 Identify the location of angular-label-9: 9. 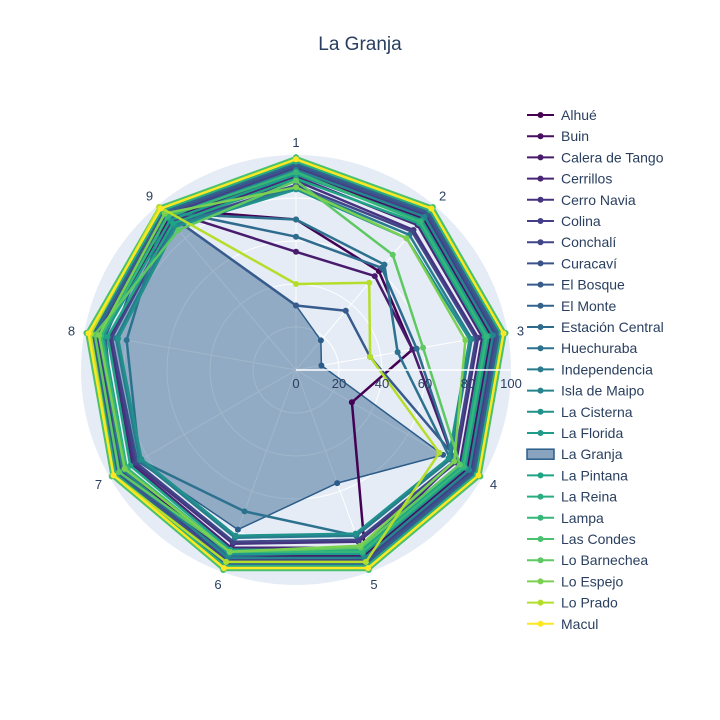
(149, 195).